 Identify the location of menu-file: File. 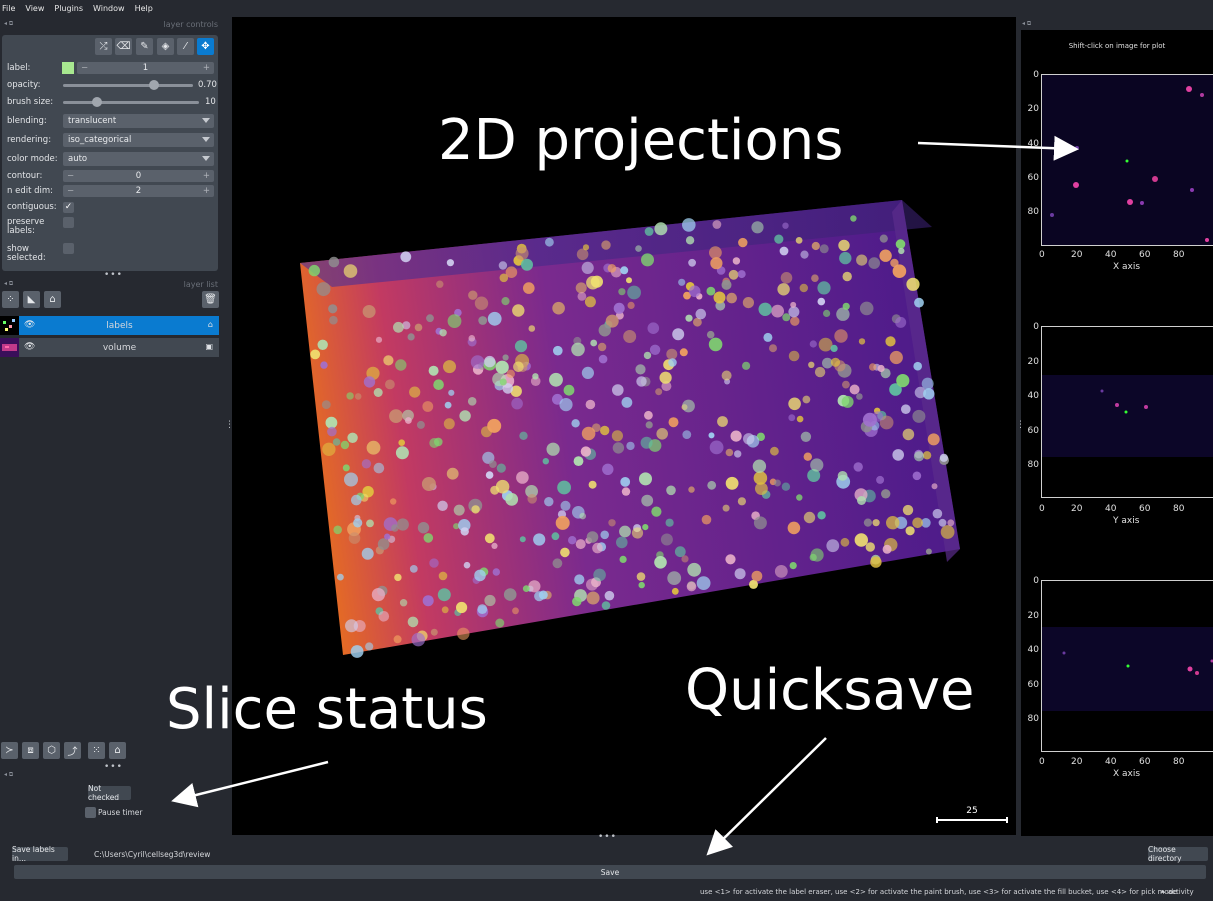
(9, 8).